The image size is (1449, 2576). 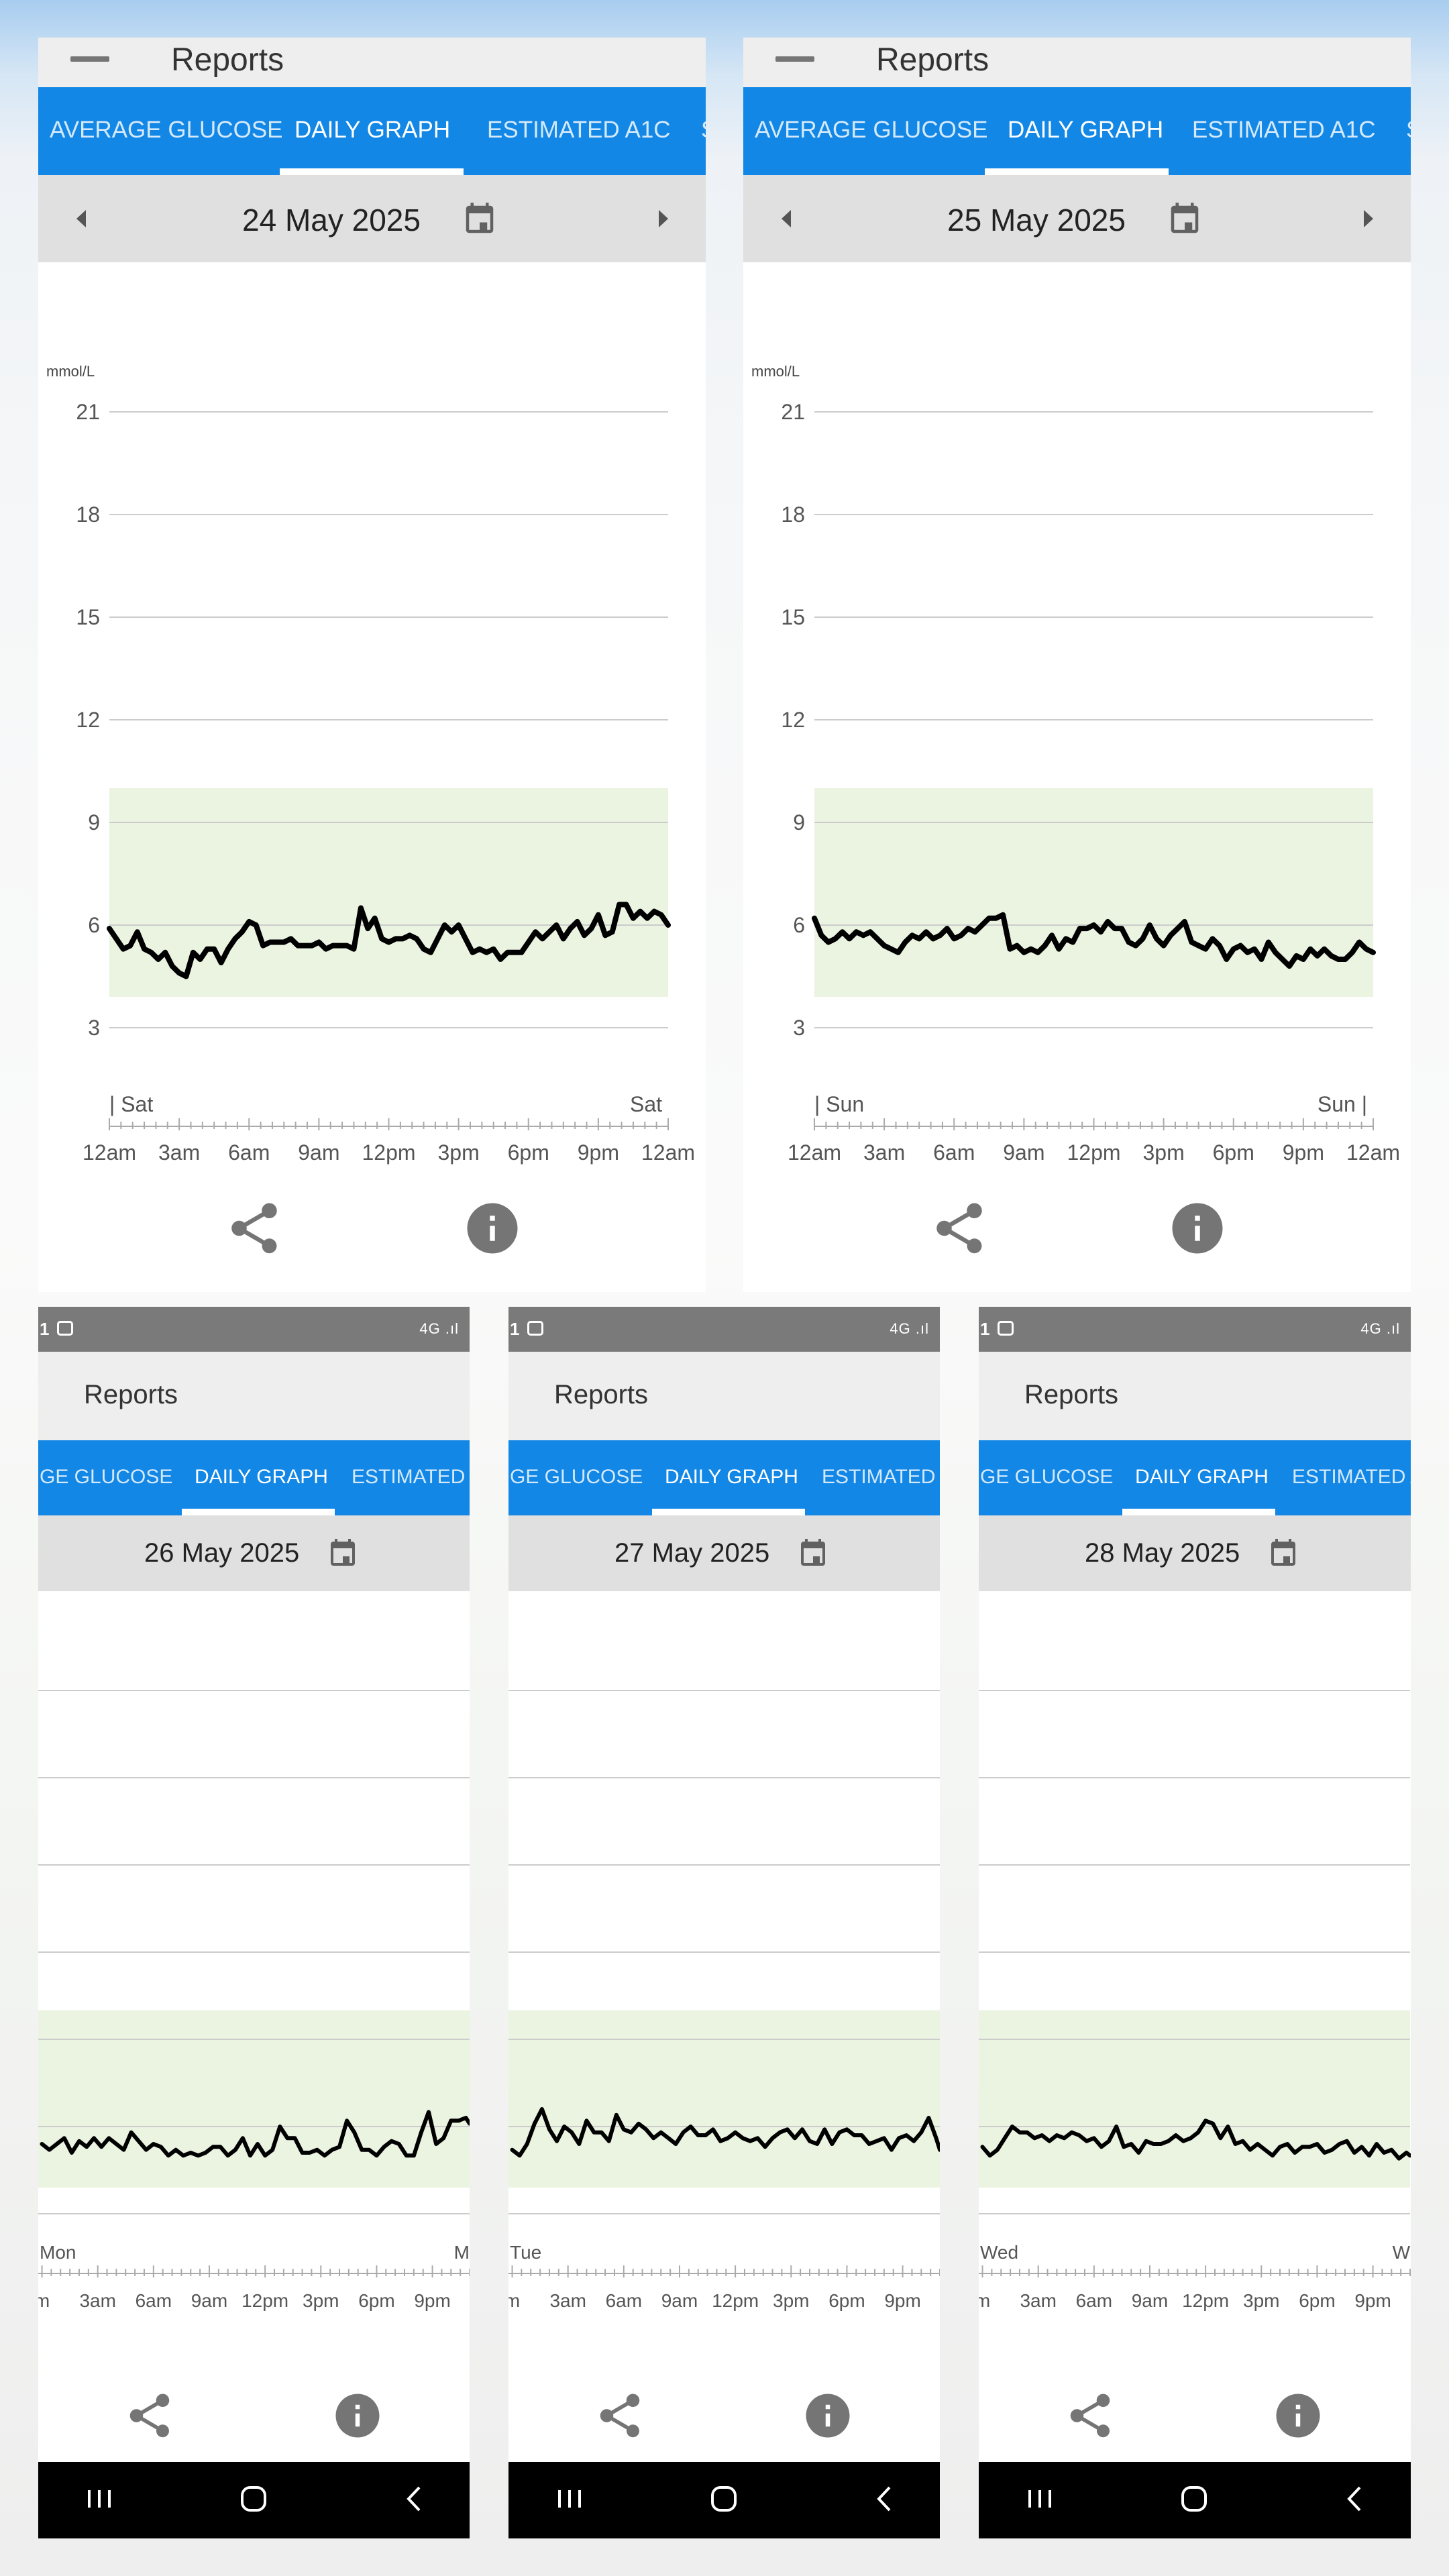 I want to click on tab-bar: GE GLUCOSE DAILY GRAPH ESTIMATED A, so click(x=724, y=1477).